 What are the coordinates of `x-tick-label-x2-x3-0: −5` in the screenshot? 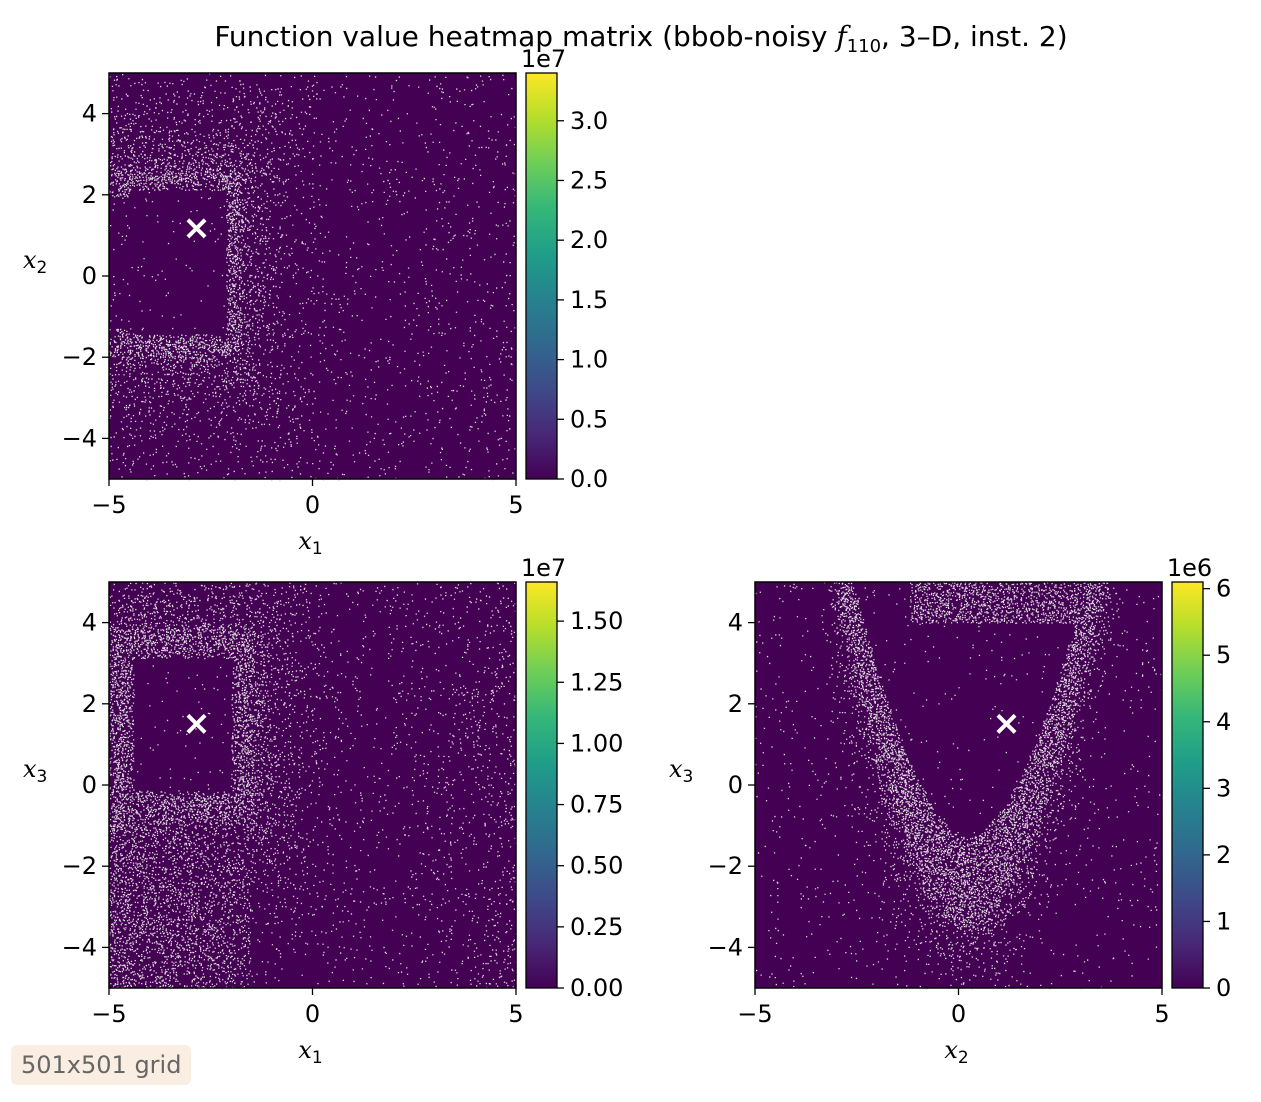 It's located at (754, 1014).